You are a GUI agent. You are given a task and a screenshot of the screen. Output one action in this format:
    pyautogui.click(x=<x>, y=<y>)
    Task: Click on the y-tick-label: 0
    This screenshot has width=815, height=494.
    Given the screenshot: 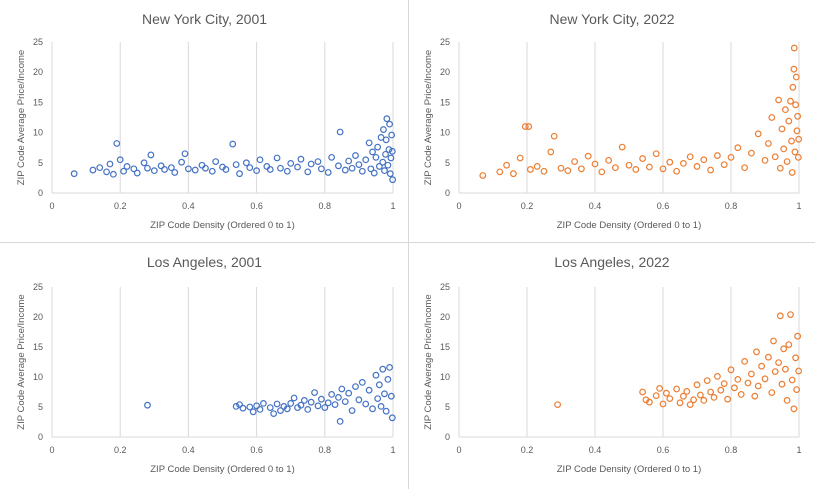 What is the action you would take?
    pyautogui.click(x=447, y=437)
    